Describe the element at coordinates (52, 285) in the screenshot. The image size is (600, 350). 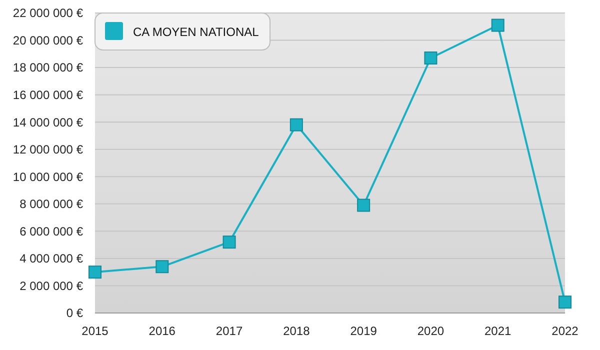
I see `y-tick-label: 2 000 000 €` at that location.